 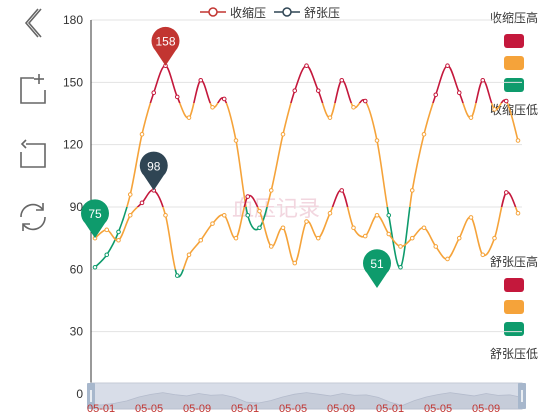 I want to click on mark-point-diastolic-max: 98, so click(x=153, y=171).